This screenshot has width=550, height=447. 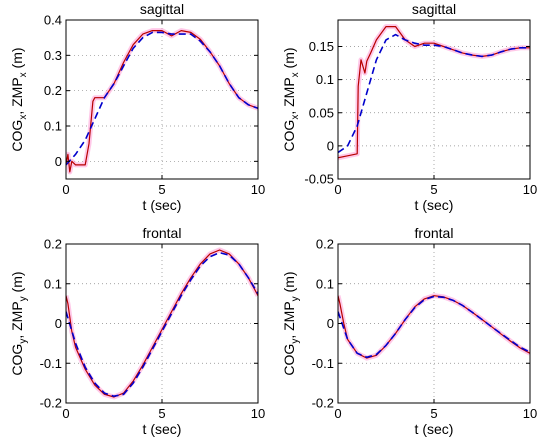 What do you see at coordinates (319, 179) in the screenshot?
I see `y-tick-label: -0.05` at bounding box center [319, 179].